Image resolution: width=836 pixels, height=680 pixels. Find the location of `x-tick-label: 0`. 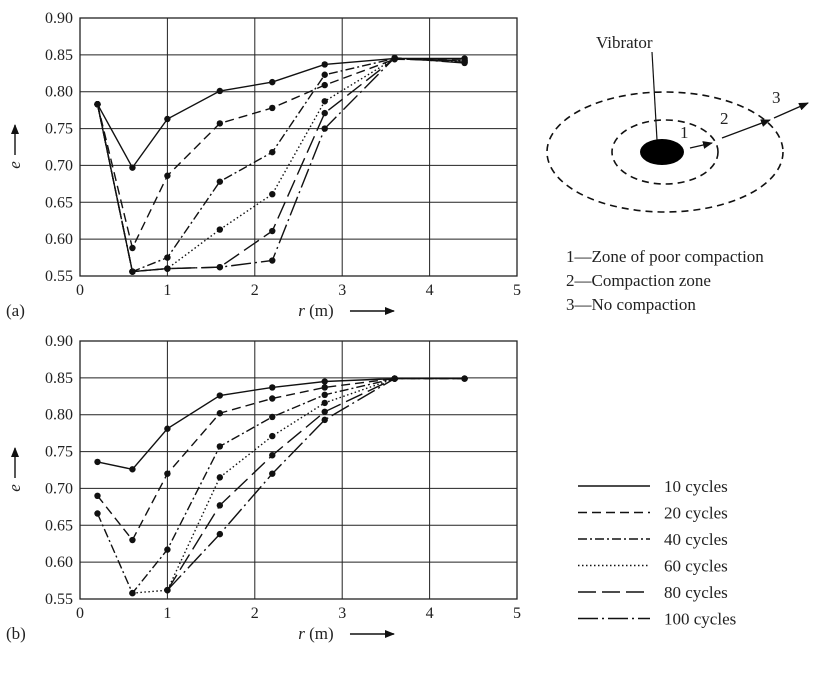

x-tick-label: 0 is located at coordinates (80, 290).